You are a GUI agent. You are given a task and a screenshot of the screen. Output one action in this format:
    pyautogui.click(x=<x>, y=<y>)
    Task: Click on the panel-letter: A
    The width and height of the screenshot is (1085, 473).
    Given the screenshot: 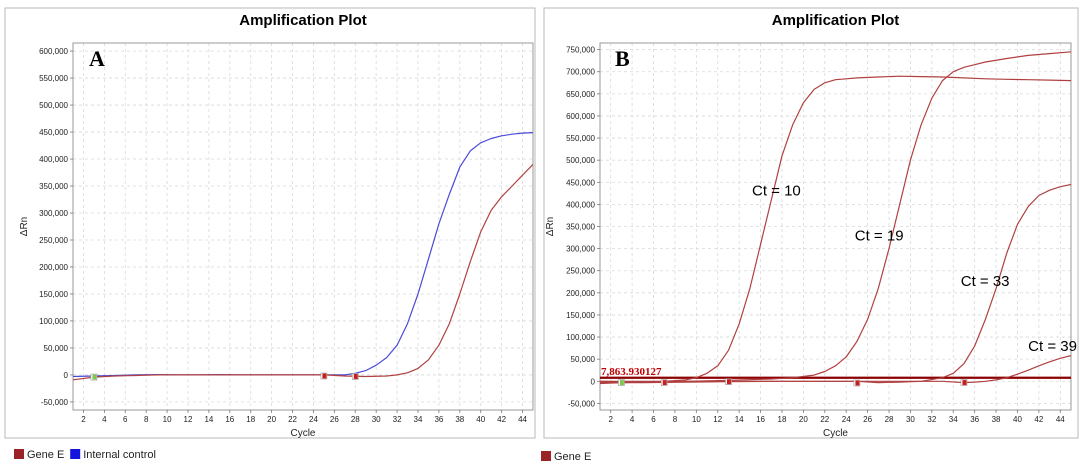 What is the action you would take?
    pyautogui.click(x=97, y=58)
    